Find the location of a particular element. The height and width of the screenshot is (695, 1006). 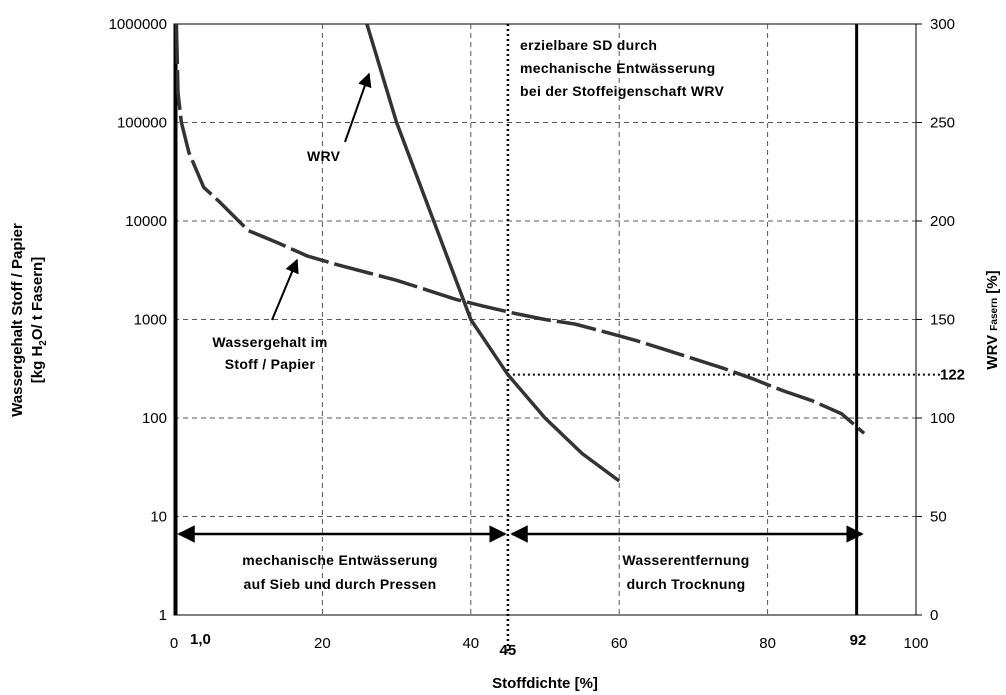

region-right-label-line: Wasserentfernung is located at coordinates (685, 560).